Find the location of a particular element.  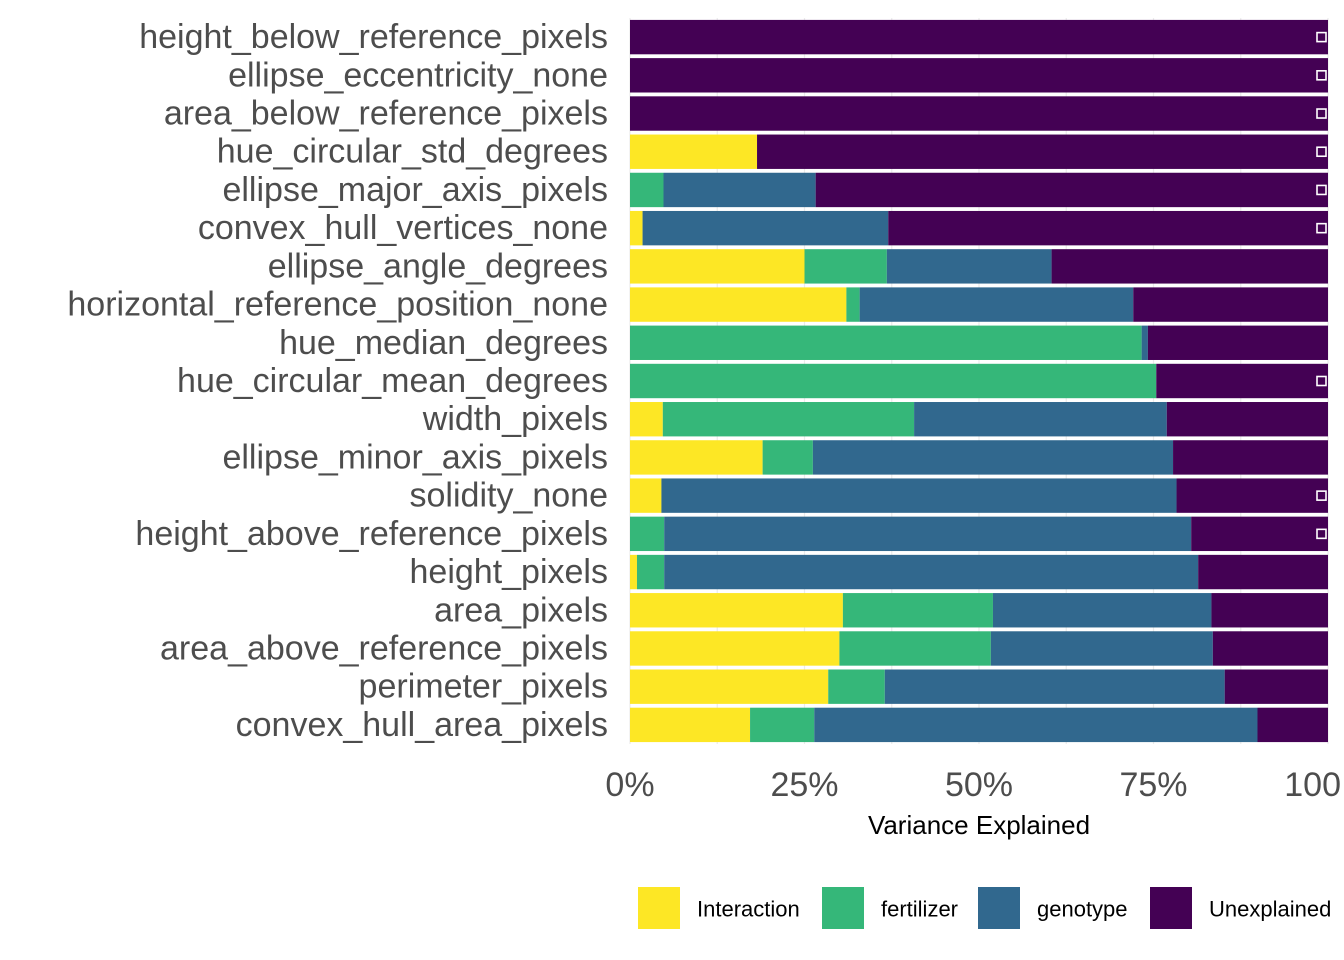

x-tick-label: 25% is located at coordinates (804, 785).